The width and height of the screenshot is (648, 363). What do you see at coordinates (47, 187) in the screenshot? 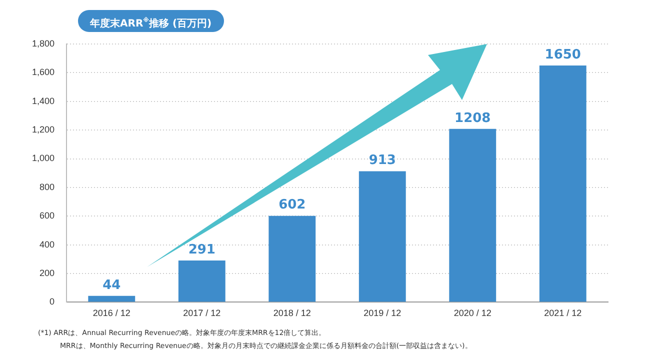
I see `y-tick-label: 800` at bounding box center [47, 187].